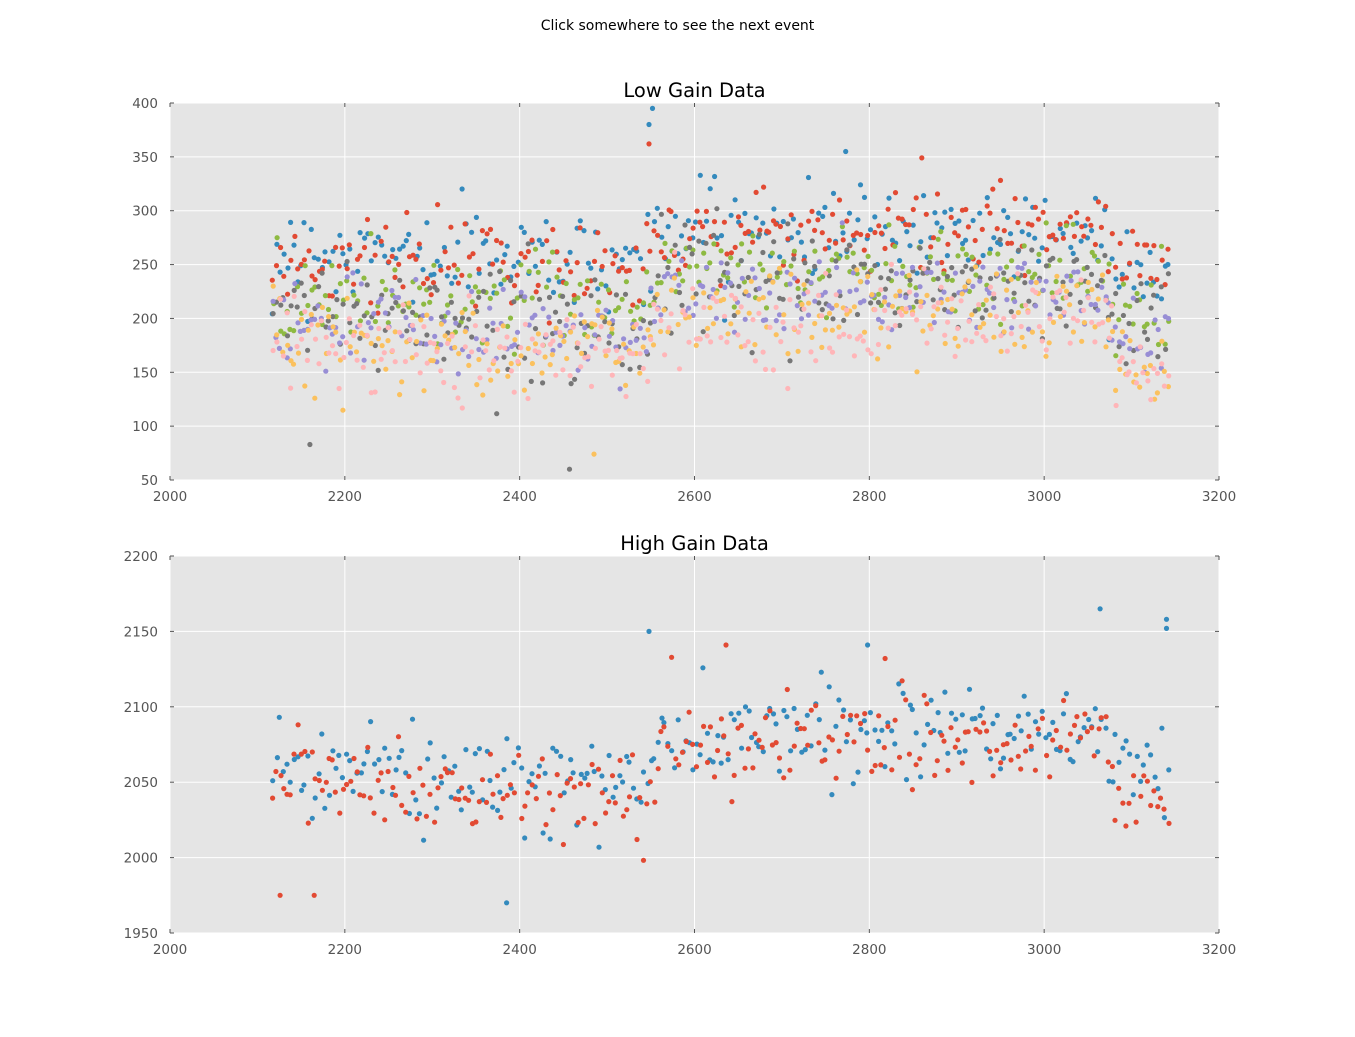 The height and width of the screenshot is (1037, 1355). I want to click on x-tick-label: 3000, so click(1044, 497).